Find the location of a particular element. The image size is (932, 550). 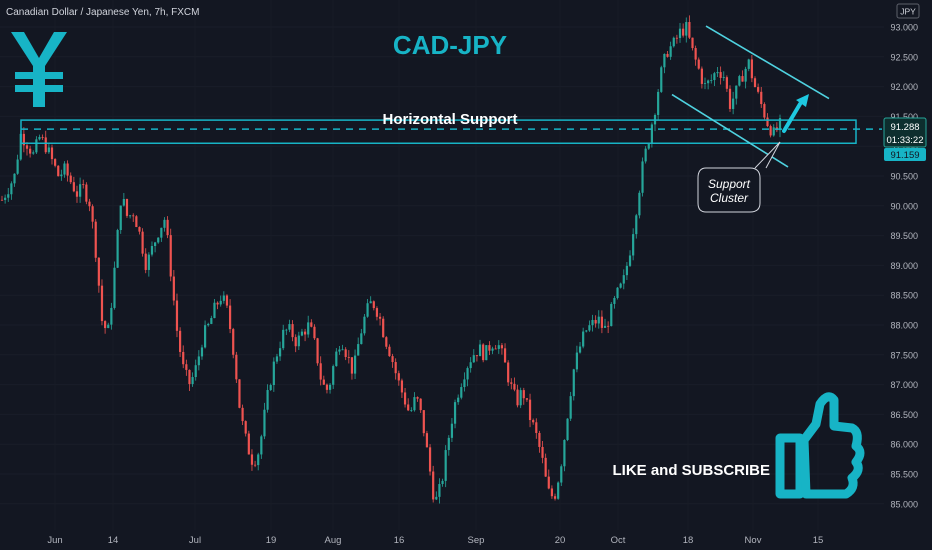

channel-upper-line is located at coordinates (767, 62).